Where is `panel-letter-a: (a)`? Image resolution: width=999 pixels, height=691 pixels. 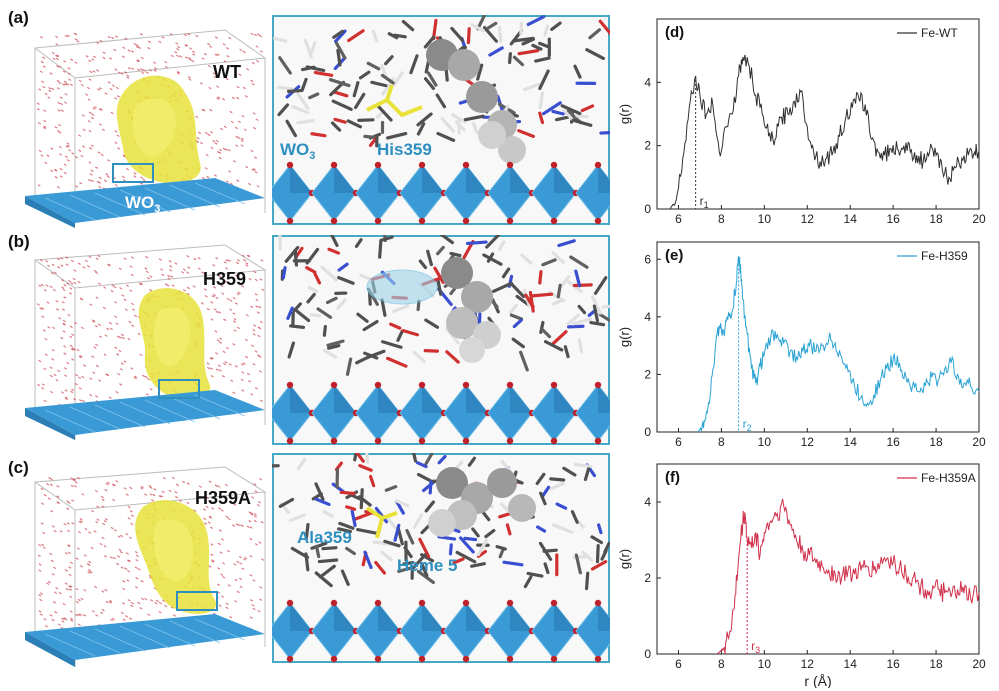 panel-letter-a: (a) is located at coordinates (18, 17).